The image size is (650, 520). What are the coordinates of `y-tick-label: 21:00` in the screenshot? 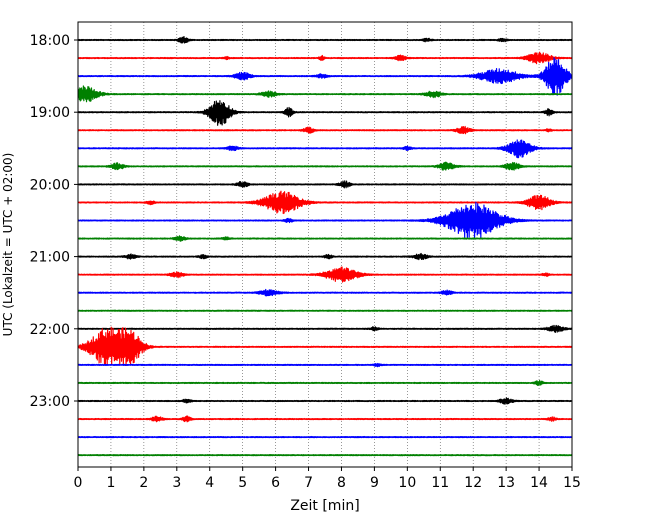 It's located at (50, 258).